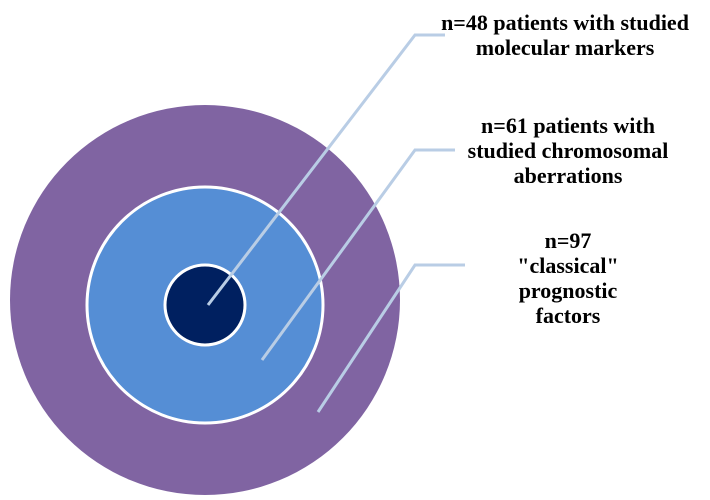 This screenshot has width=710, height=500. Describe the element at coordinates (205, 305) in the screenshot. I see `inner-circle` at that location.